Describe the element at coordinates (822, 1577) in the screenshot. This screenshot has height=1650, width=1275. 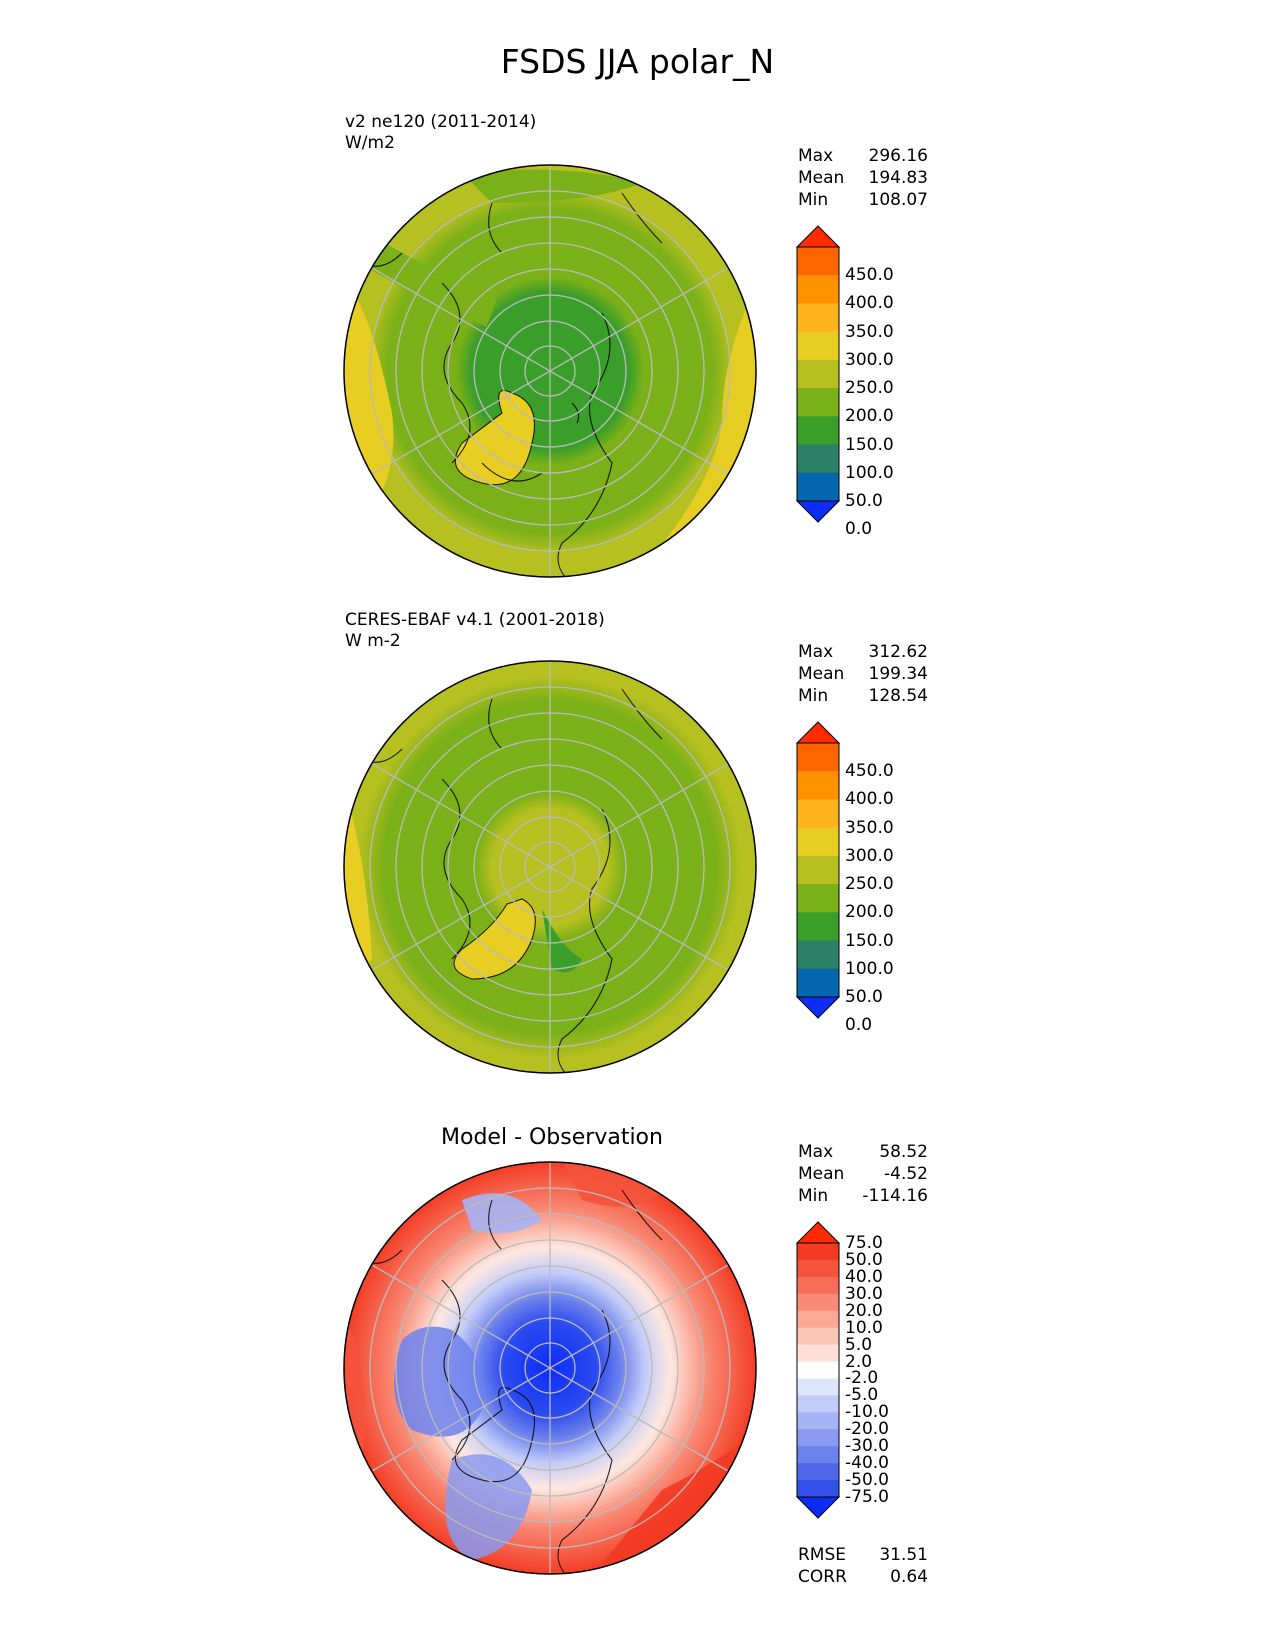
I see `corr-label: CORR` at that location.